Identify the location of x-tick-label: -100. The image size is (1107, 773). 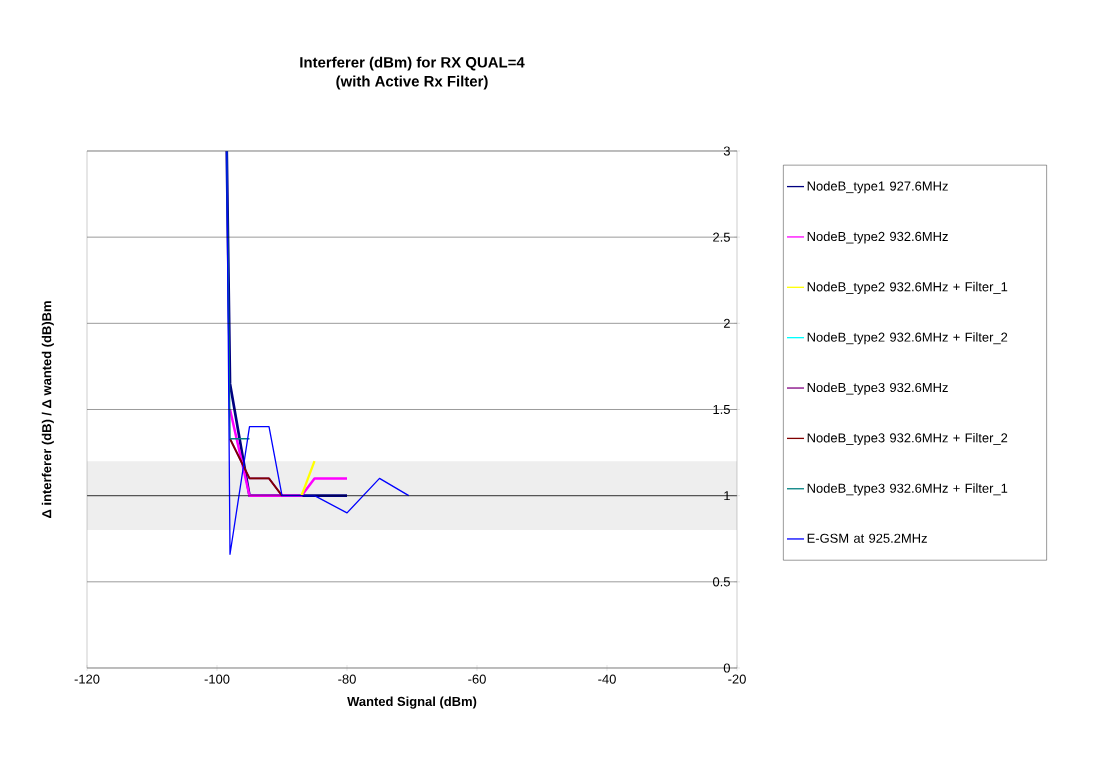
(217, 679).